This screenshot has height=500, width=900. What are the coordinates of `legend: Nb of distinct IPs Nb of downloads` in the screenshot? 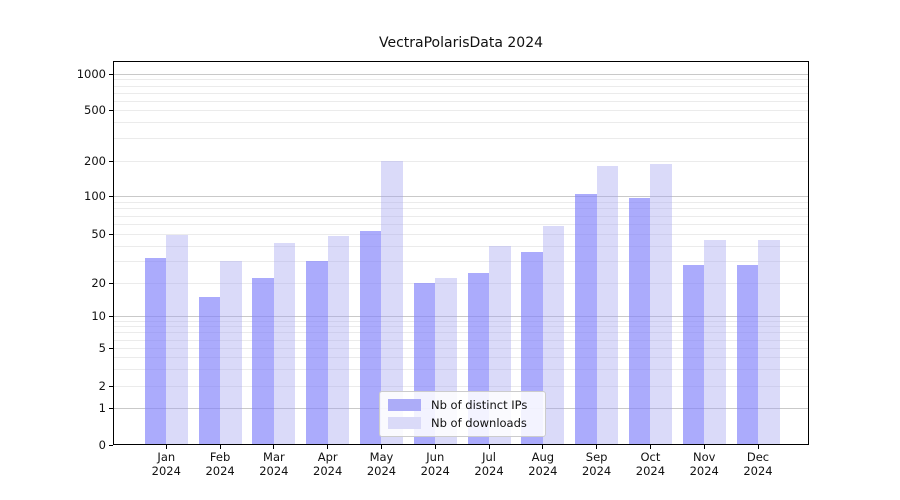 It's located at (462, 414).